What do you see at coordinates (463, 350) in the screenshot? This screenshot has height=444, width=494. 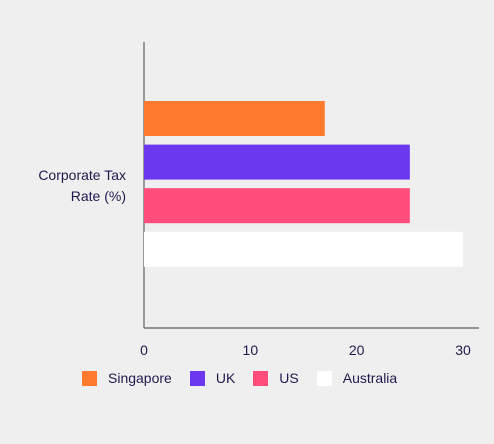 I see `x-tick-label-30: 30` at bounding box center [463, 350].